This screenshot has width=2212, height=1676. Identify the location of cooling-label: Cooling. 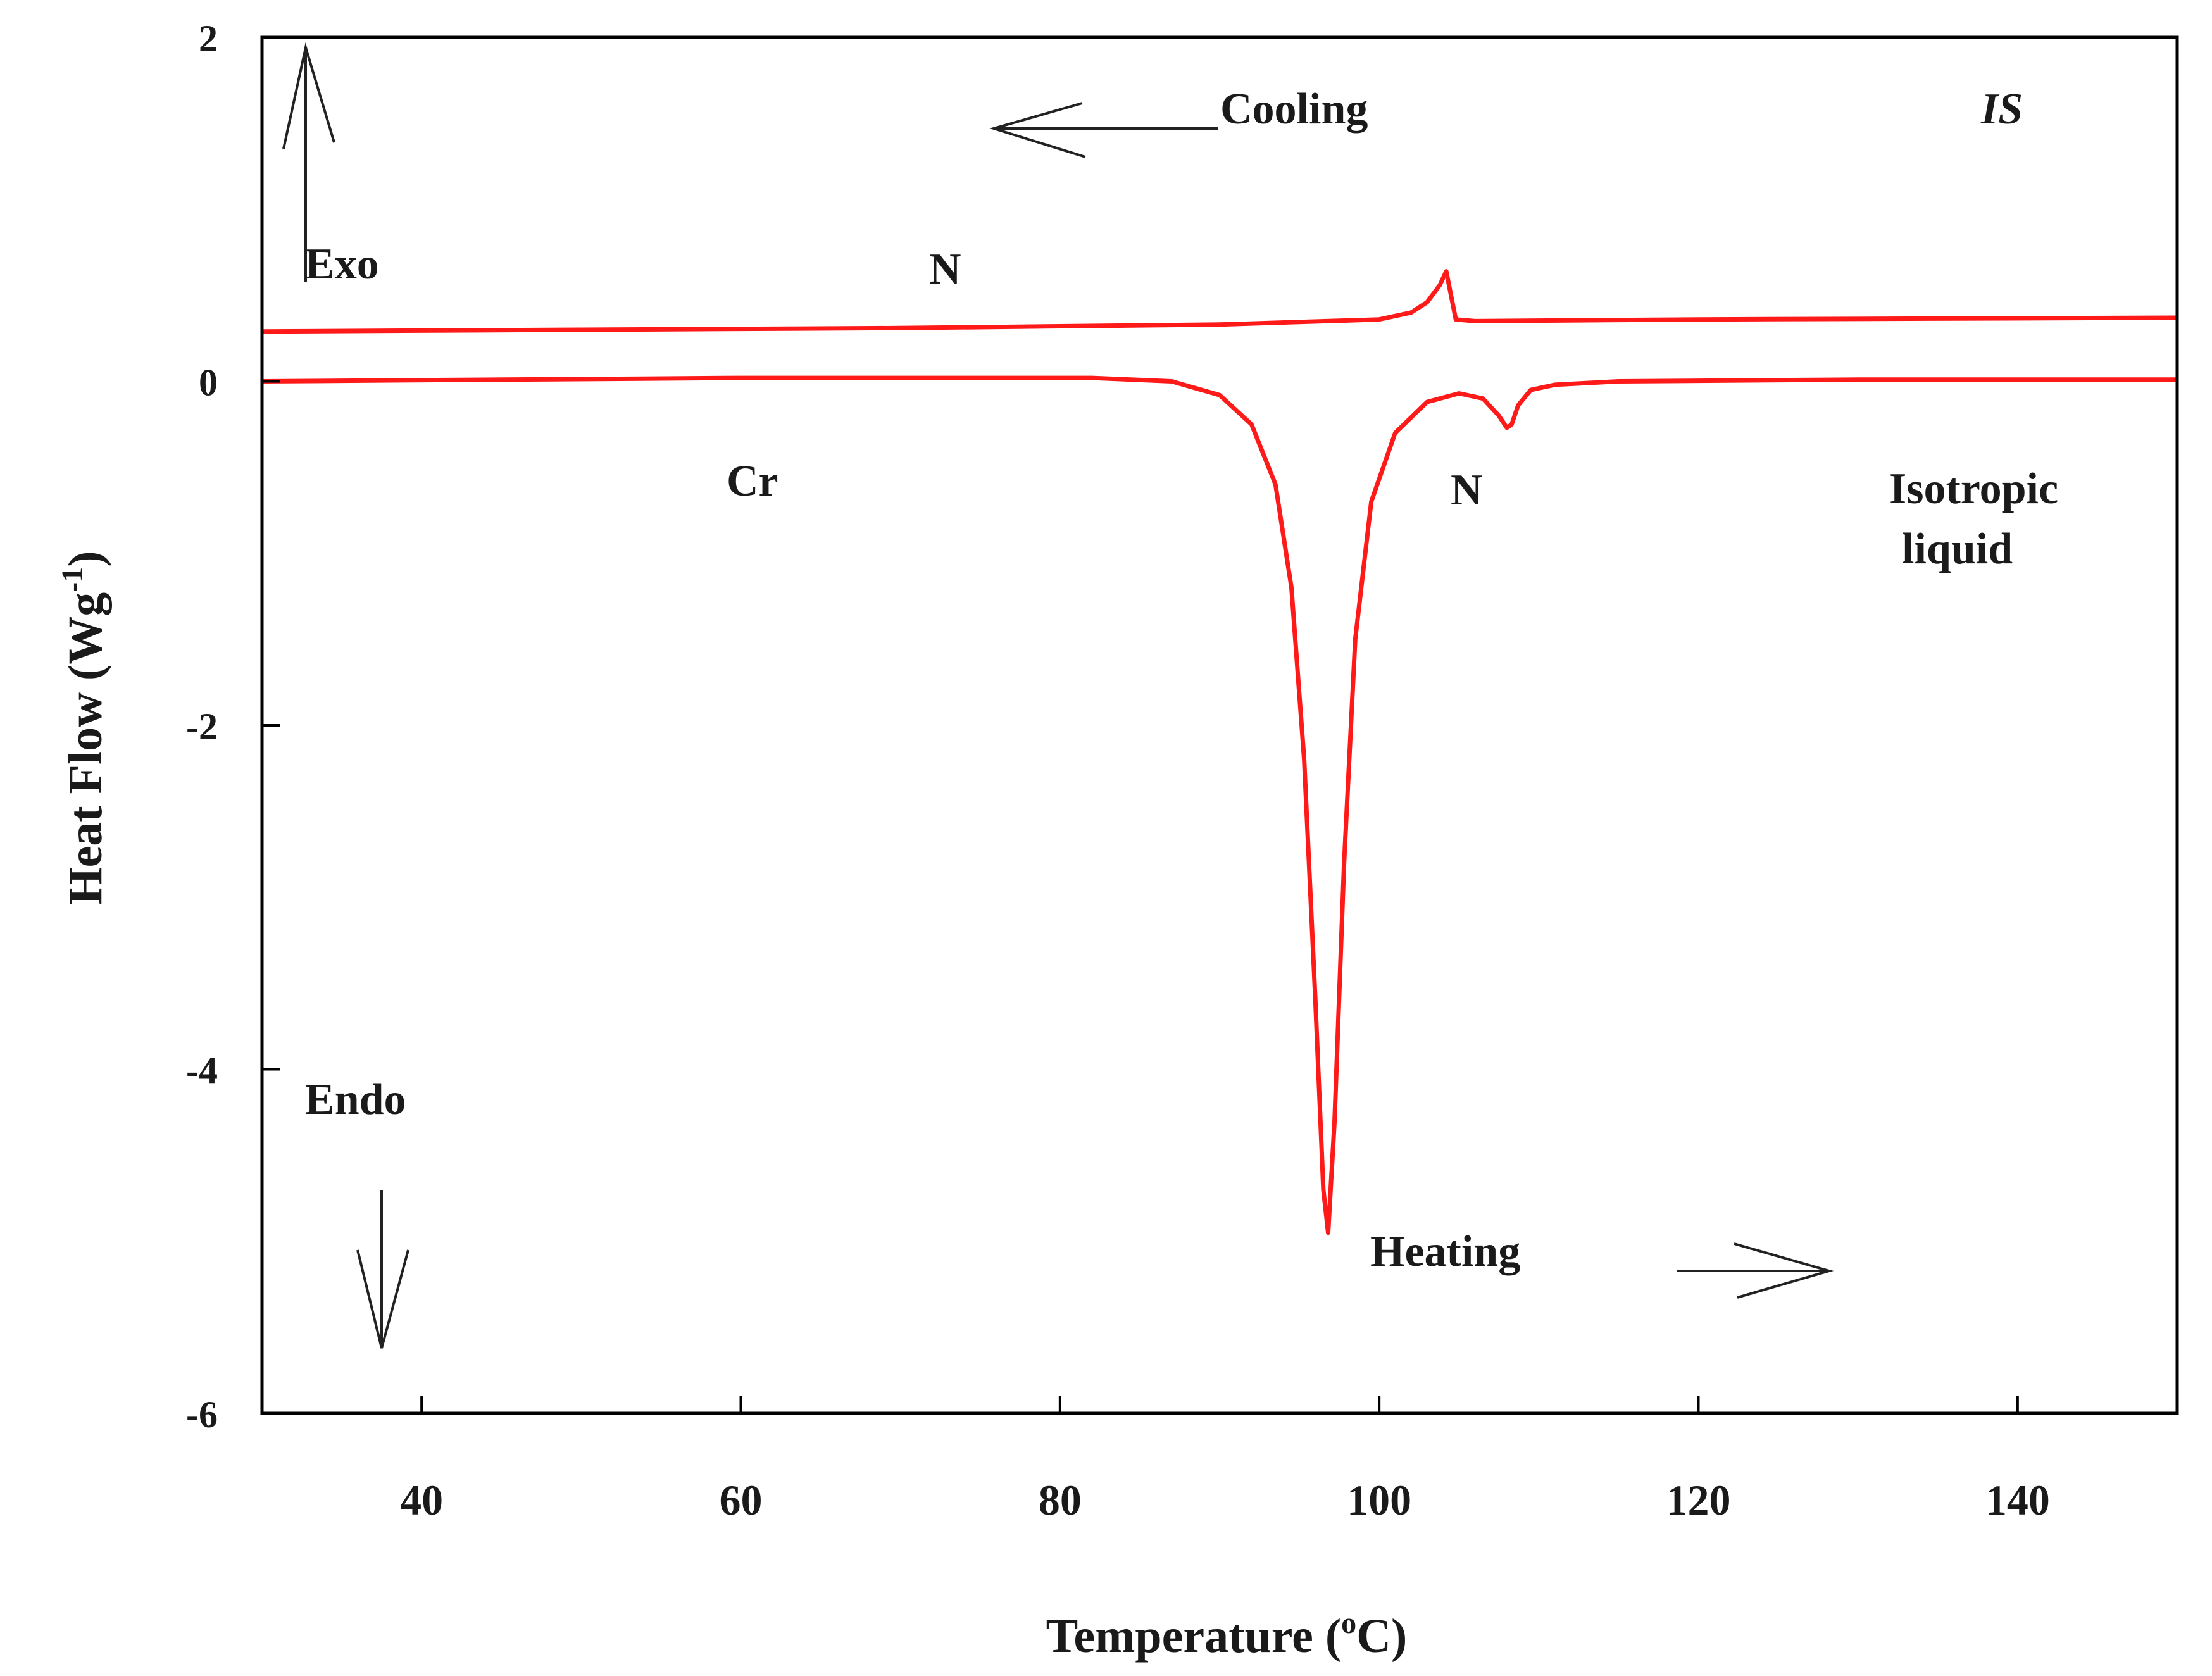
(1294, 109).